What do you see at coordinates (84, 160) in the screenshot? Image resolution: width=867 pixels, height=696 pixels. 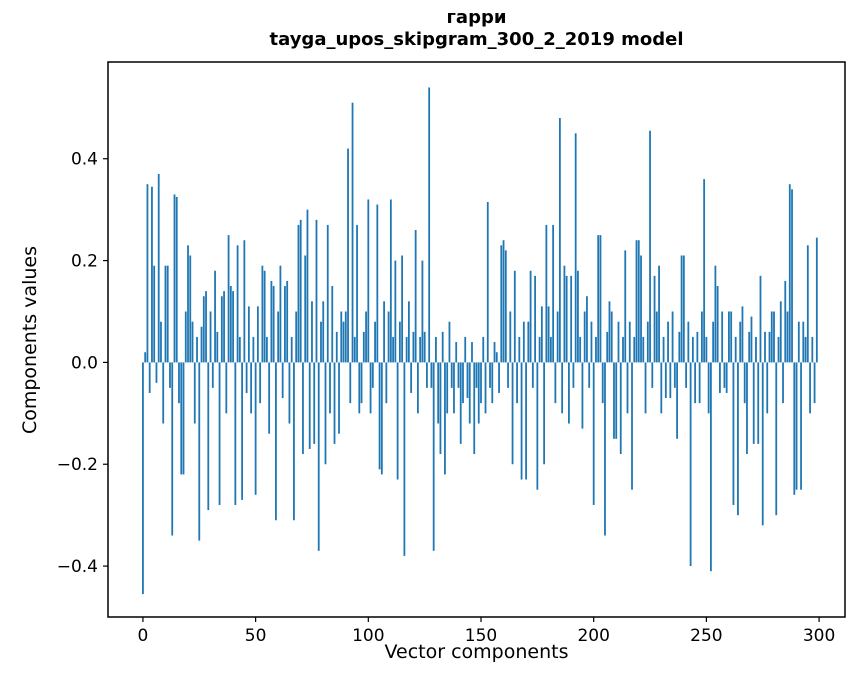 I see `y-tick-label: 0.4` at bounding box center [84, 160].